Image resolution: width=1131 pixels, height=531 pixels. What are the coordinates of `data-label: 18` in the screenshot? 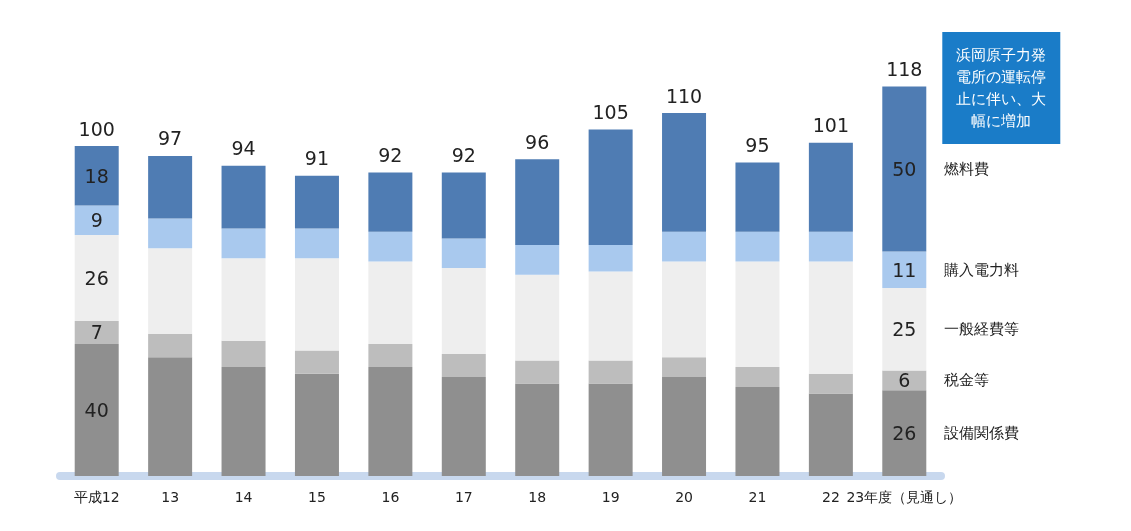 It's located at (96, 175).